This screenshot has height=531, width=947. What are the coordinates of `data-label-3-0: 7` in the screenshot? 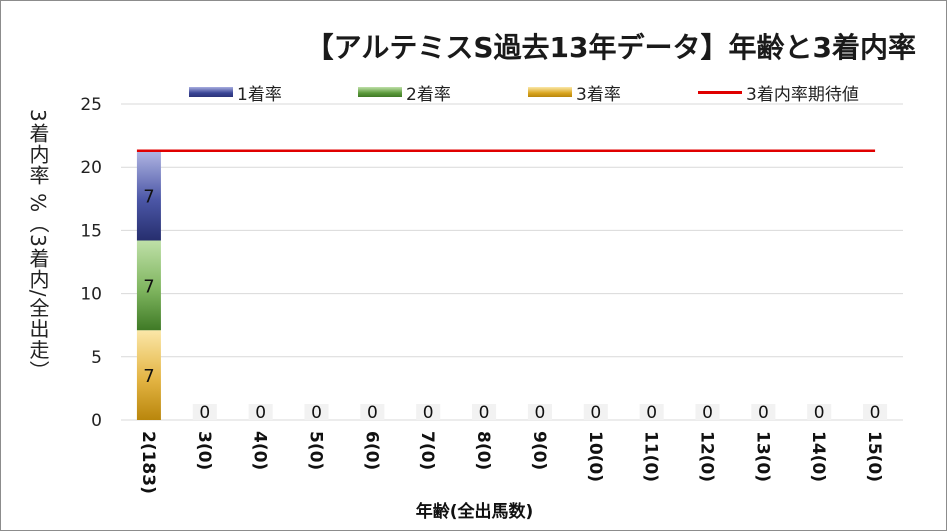 It's located at (148, 197).